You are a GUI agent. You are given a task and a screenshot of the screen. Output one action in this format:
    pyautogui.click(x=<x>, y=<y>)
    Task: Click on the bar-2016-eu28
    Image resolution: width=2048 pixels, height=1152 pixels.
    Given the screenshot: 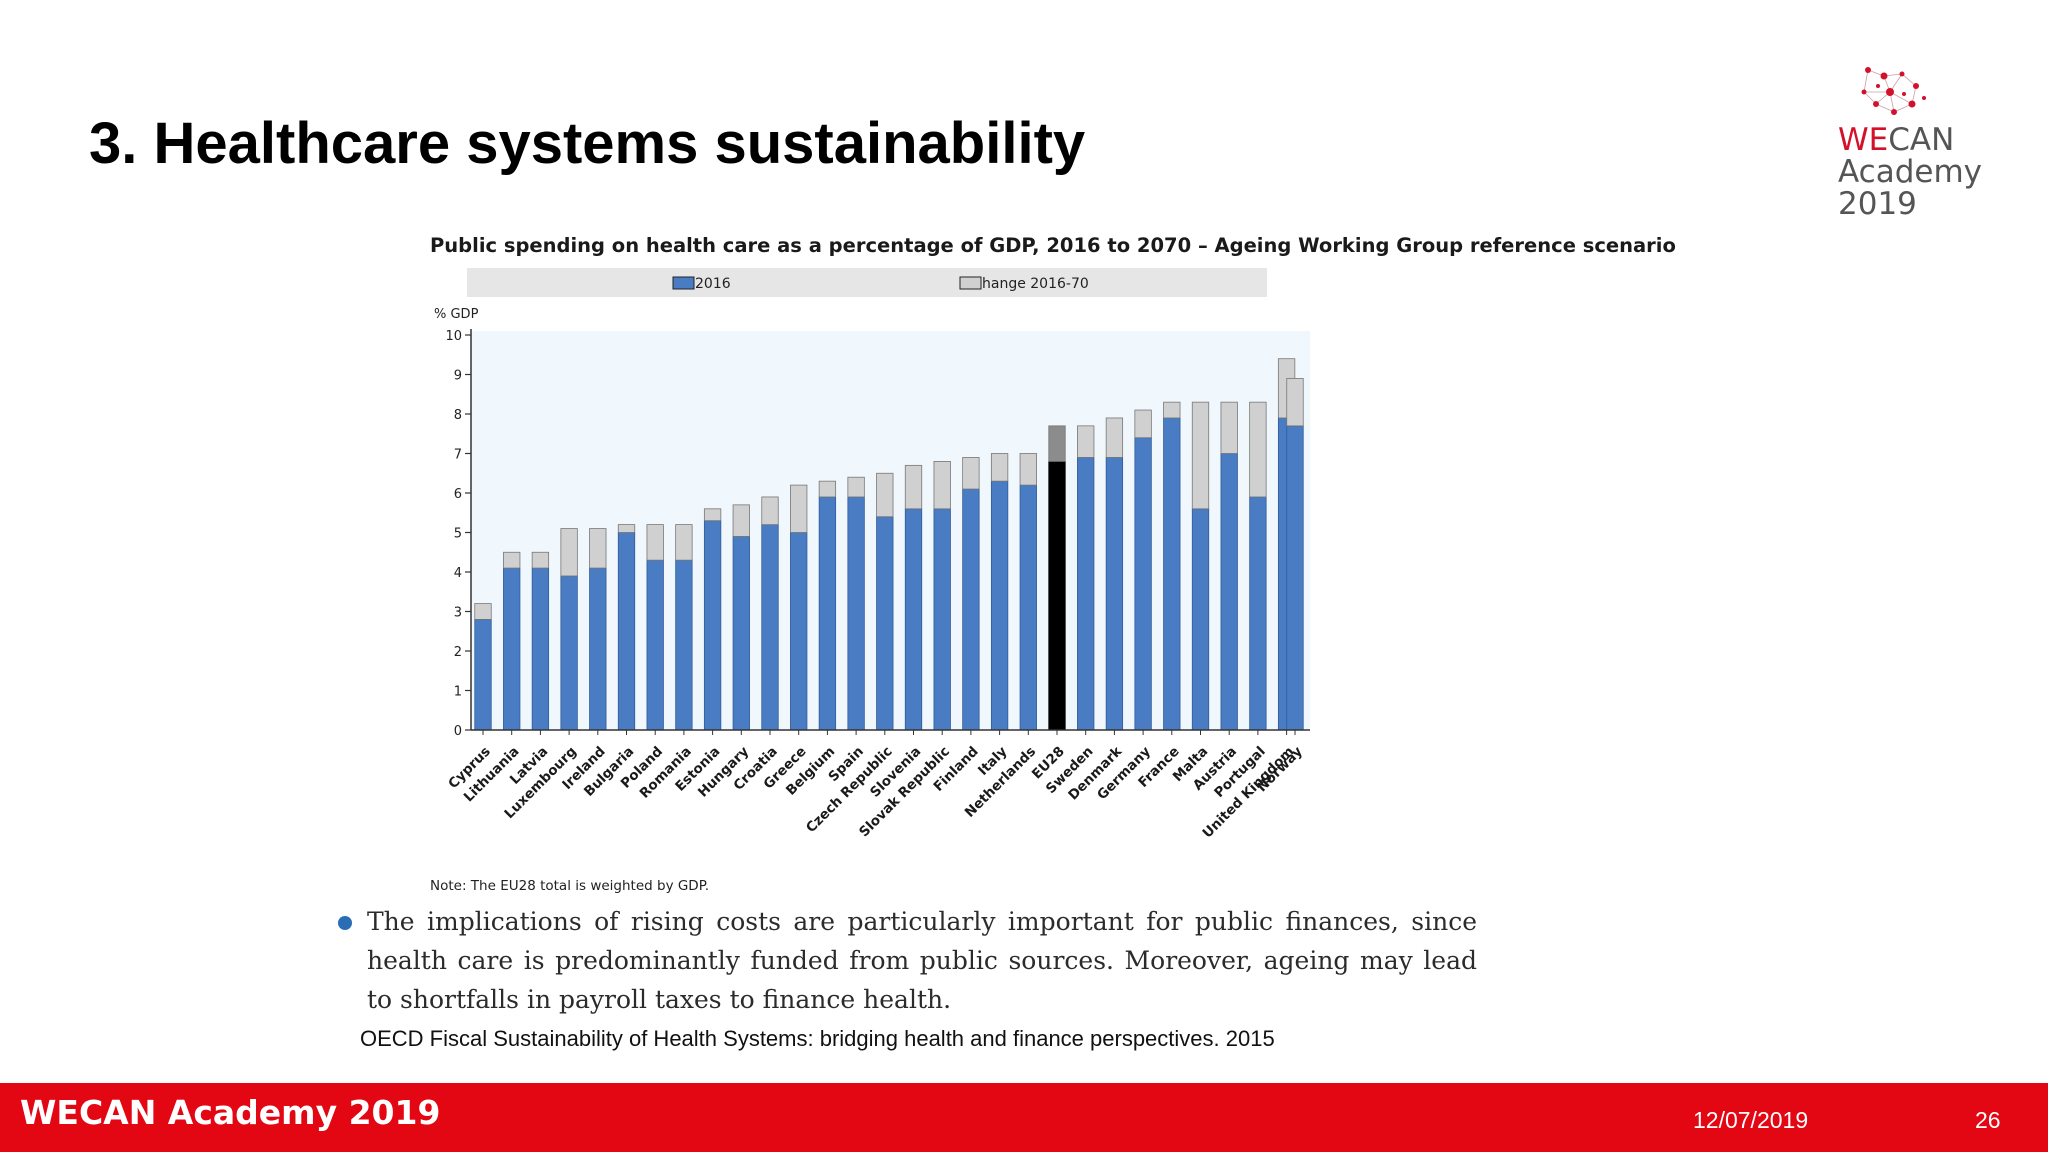 What is the action you would take?
    pyautogui.click(x=1057, y=595)
    